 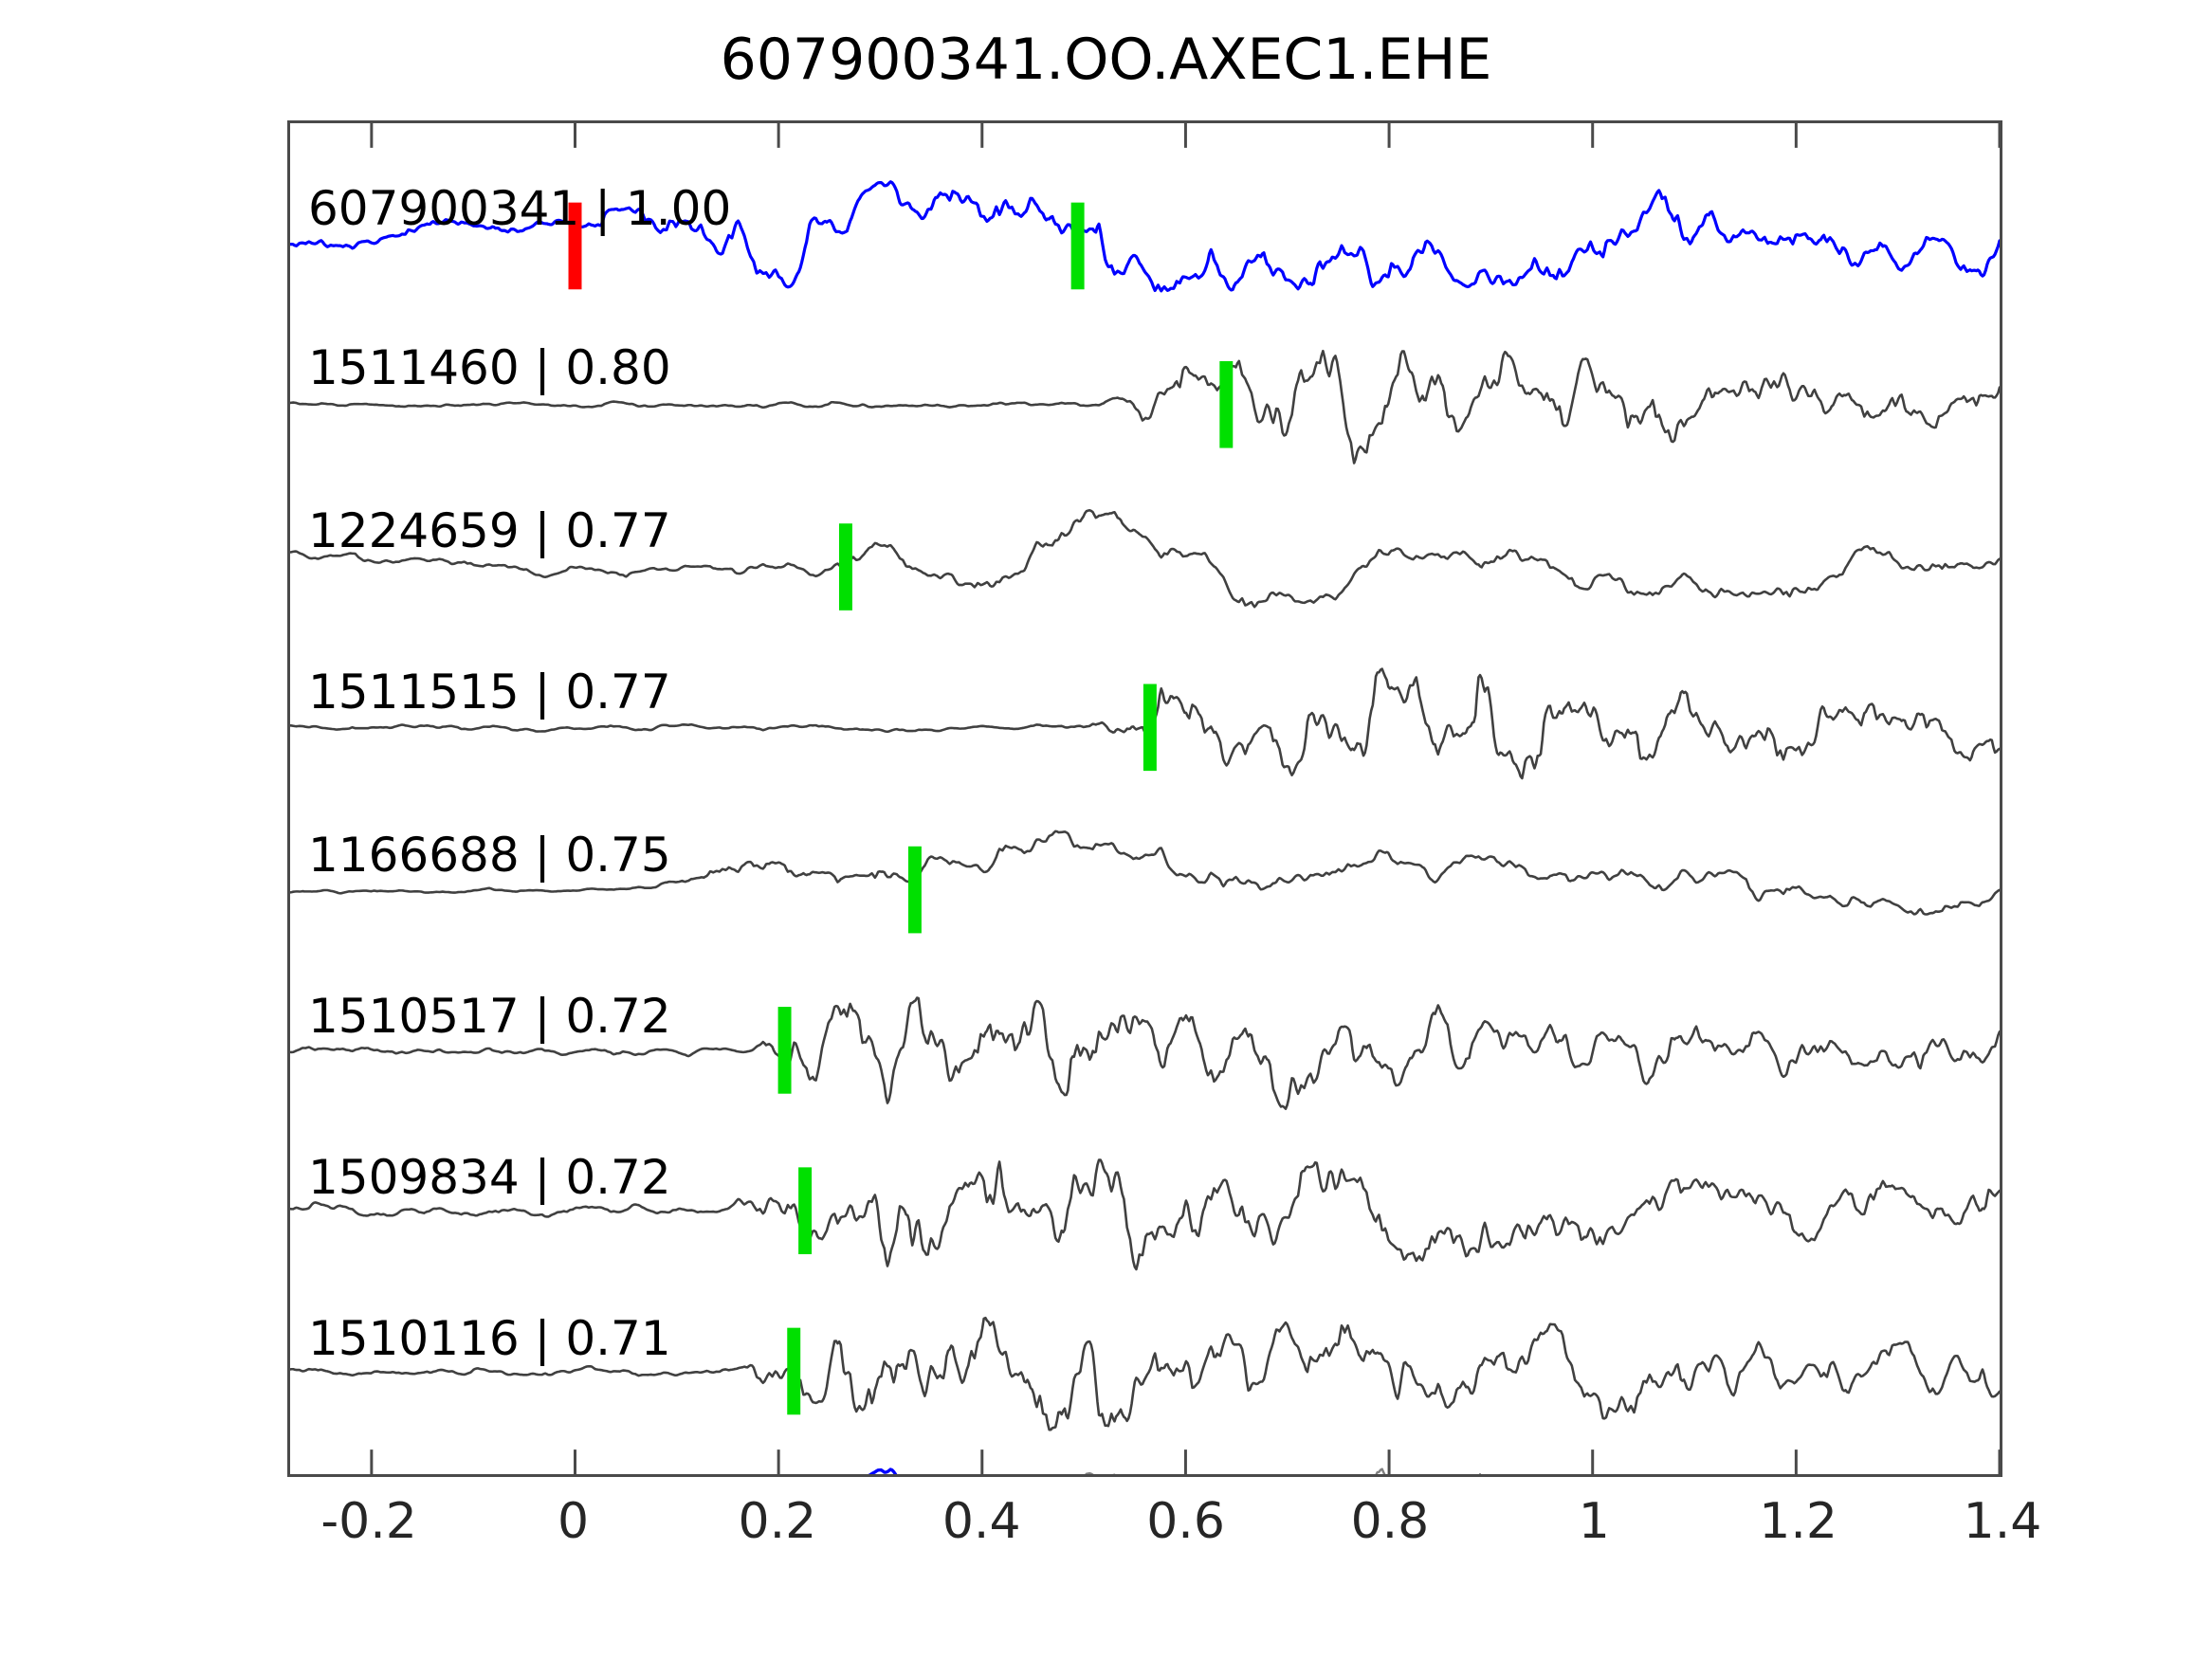 I want to click on trace-label-1509834: 1509834 | 0.72, so click(x=489, y=1177).